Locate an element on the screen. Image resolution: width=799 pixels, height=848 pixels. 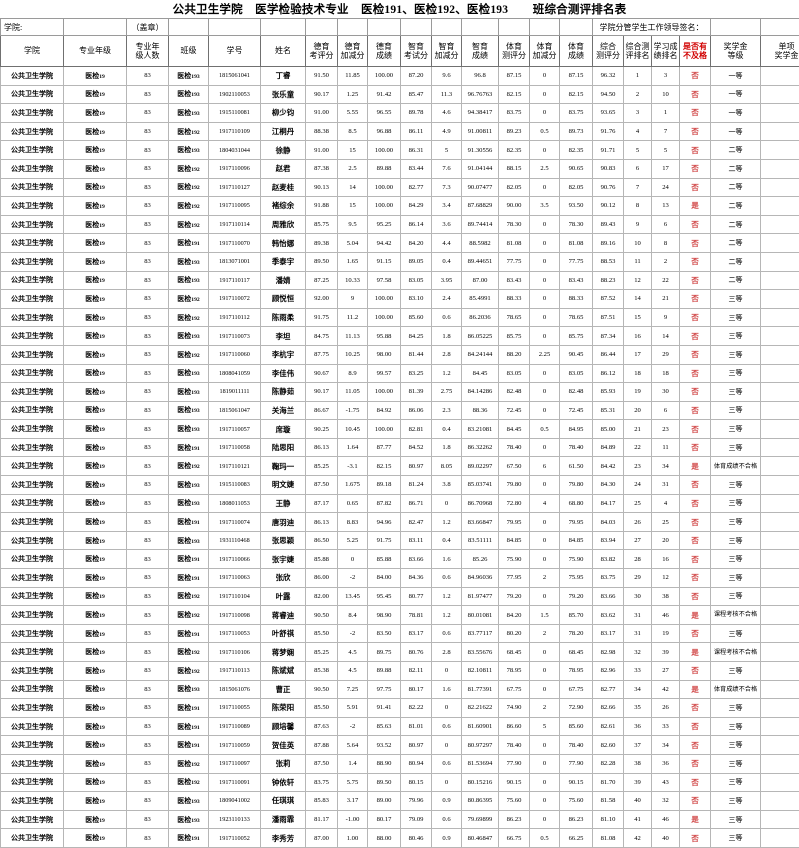
cell-total_rank: 12 is located at coordinates (638, 280).